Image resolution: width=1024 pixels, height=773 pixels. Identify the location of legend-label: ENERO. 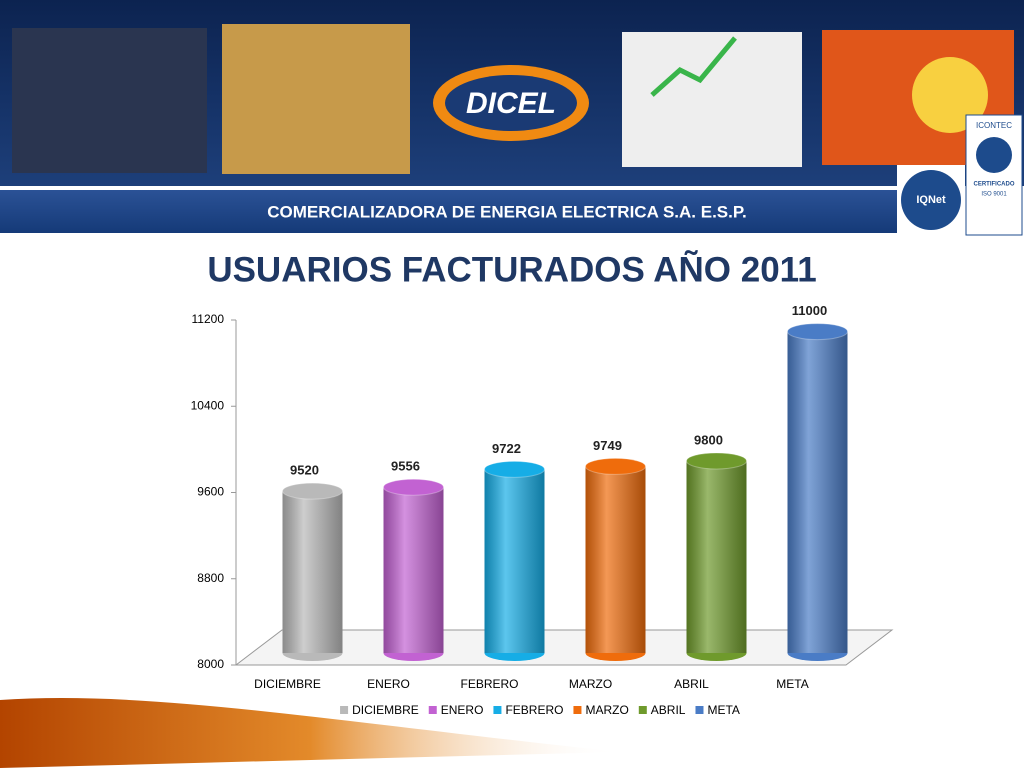
(462, 710).